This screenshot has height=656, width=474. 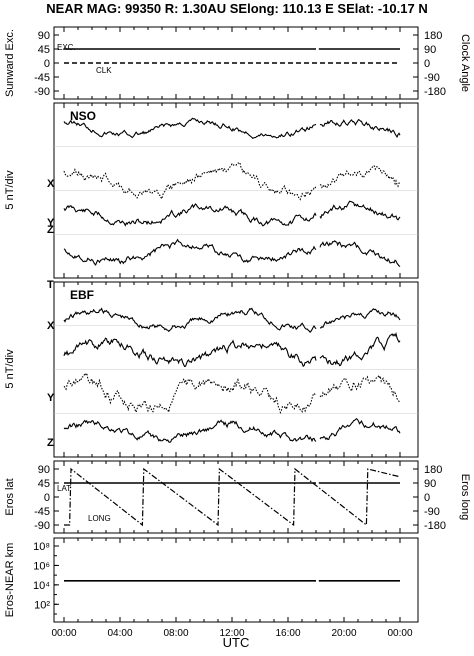 I want to click on sunward-y-tick-label: 45, so click(x=44, y=50).